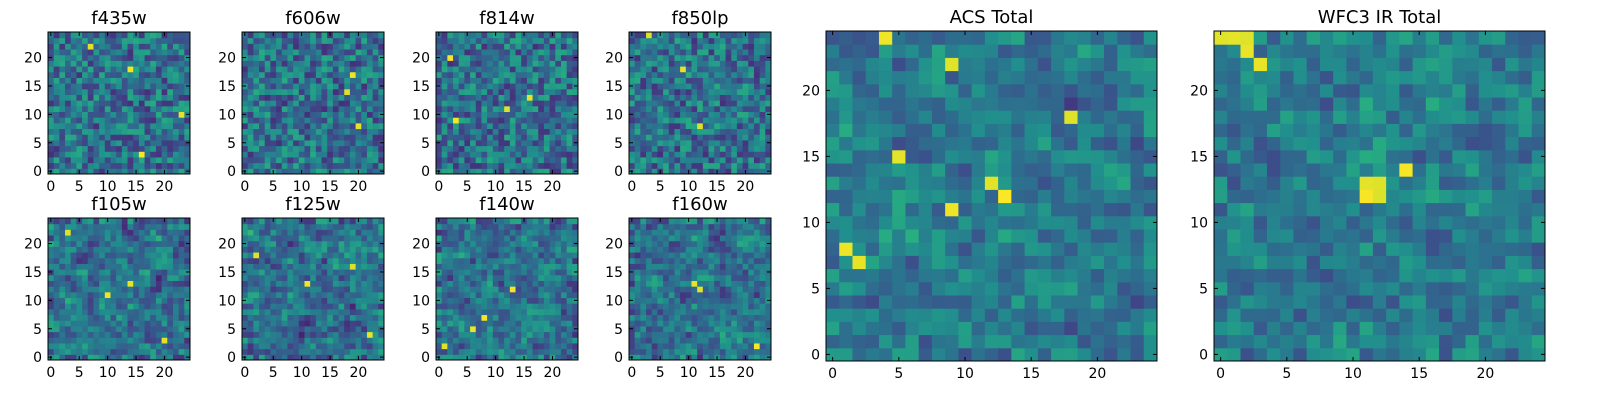 The width and height of the screenshot is (1600, 400). Describe the element at coordinates (50, 373) in the screenshot. I see `x-tick-label: 0` at that location.